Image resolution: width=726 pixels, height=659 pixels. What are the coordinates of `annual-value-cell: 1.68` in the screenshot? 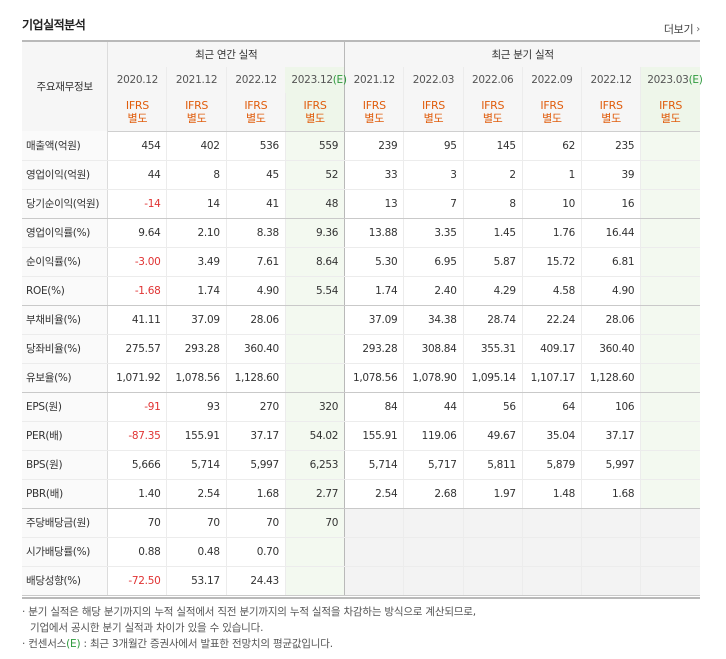 It's located at (255, 494).